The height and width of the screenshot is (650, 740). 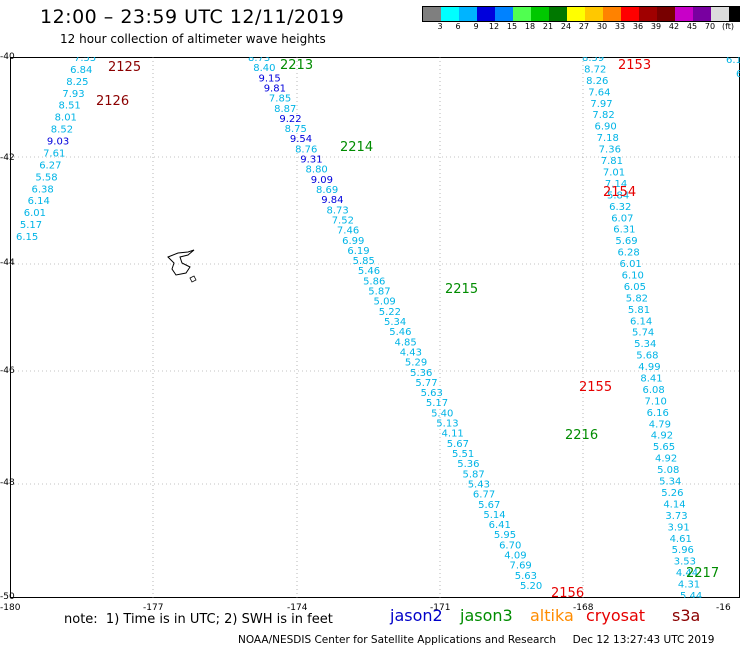 What do you see at coordinates (512, 26) in the screenshot?
I see `color-scale-label: 15` at bounding box center [512, 26].